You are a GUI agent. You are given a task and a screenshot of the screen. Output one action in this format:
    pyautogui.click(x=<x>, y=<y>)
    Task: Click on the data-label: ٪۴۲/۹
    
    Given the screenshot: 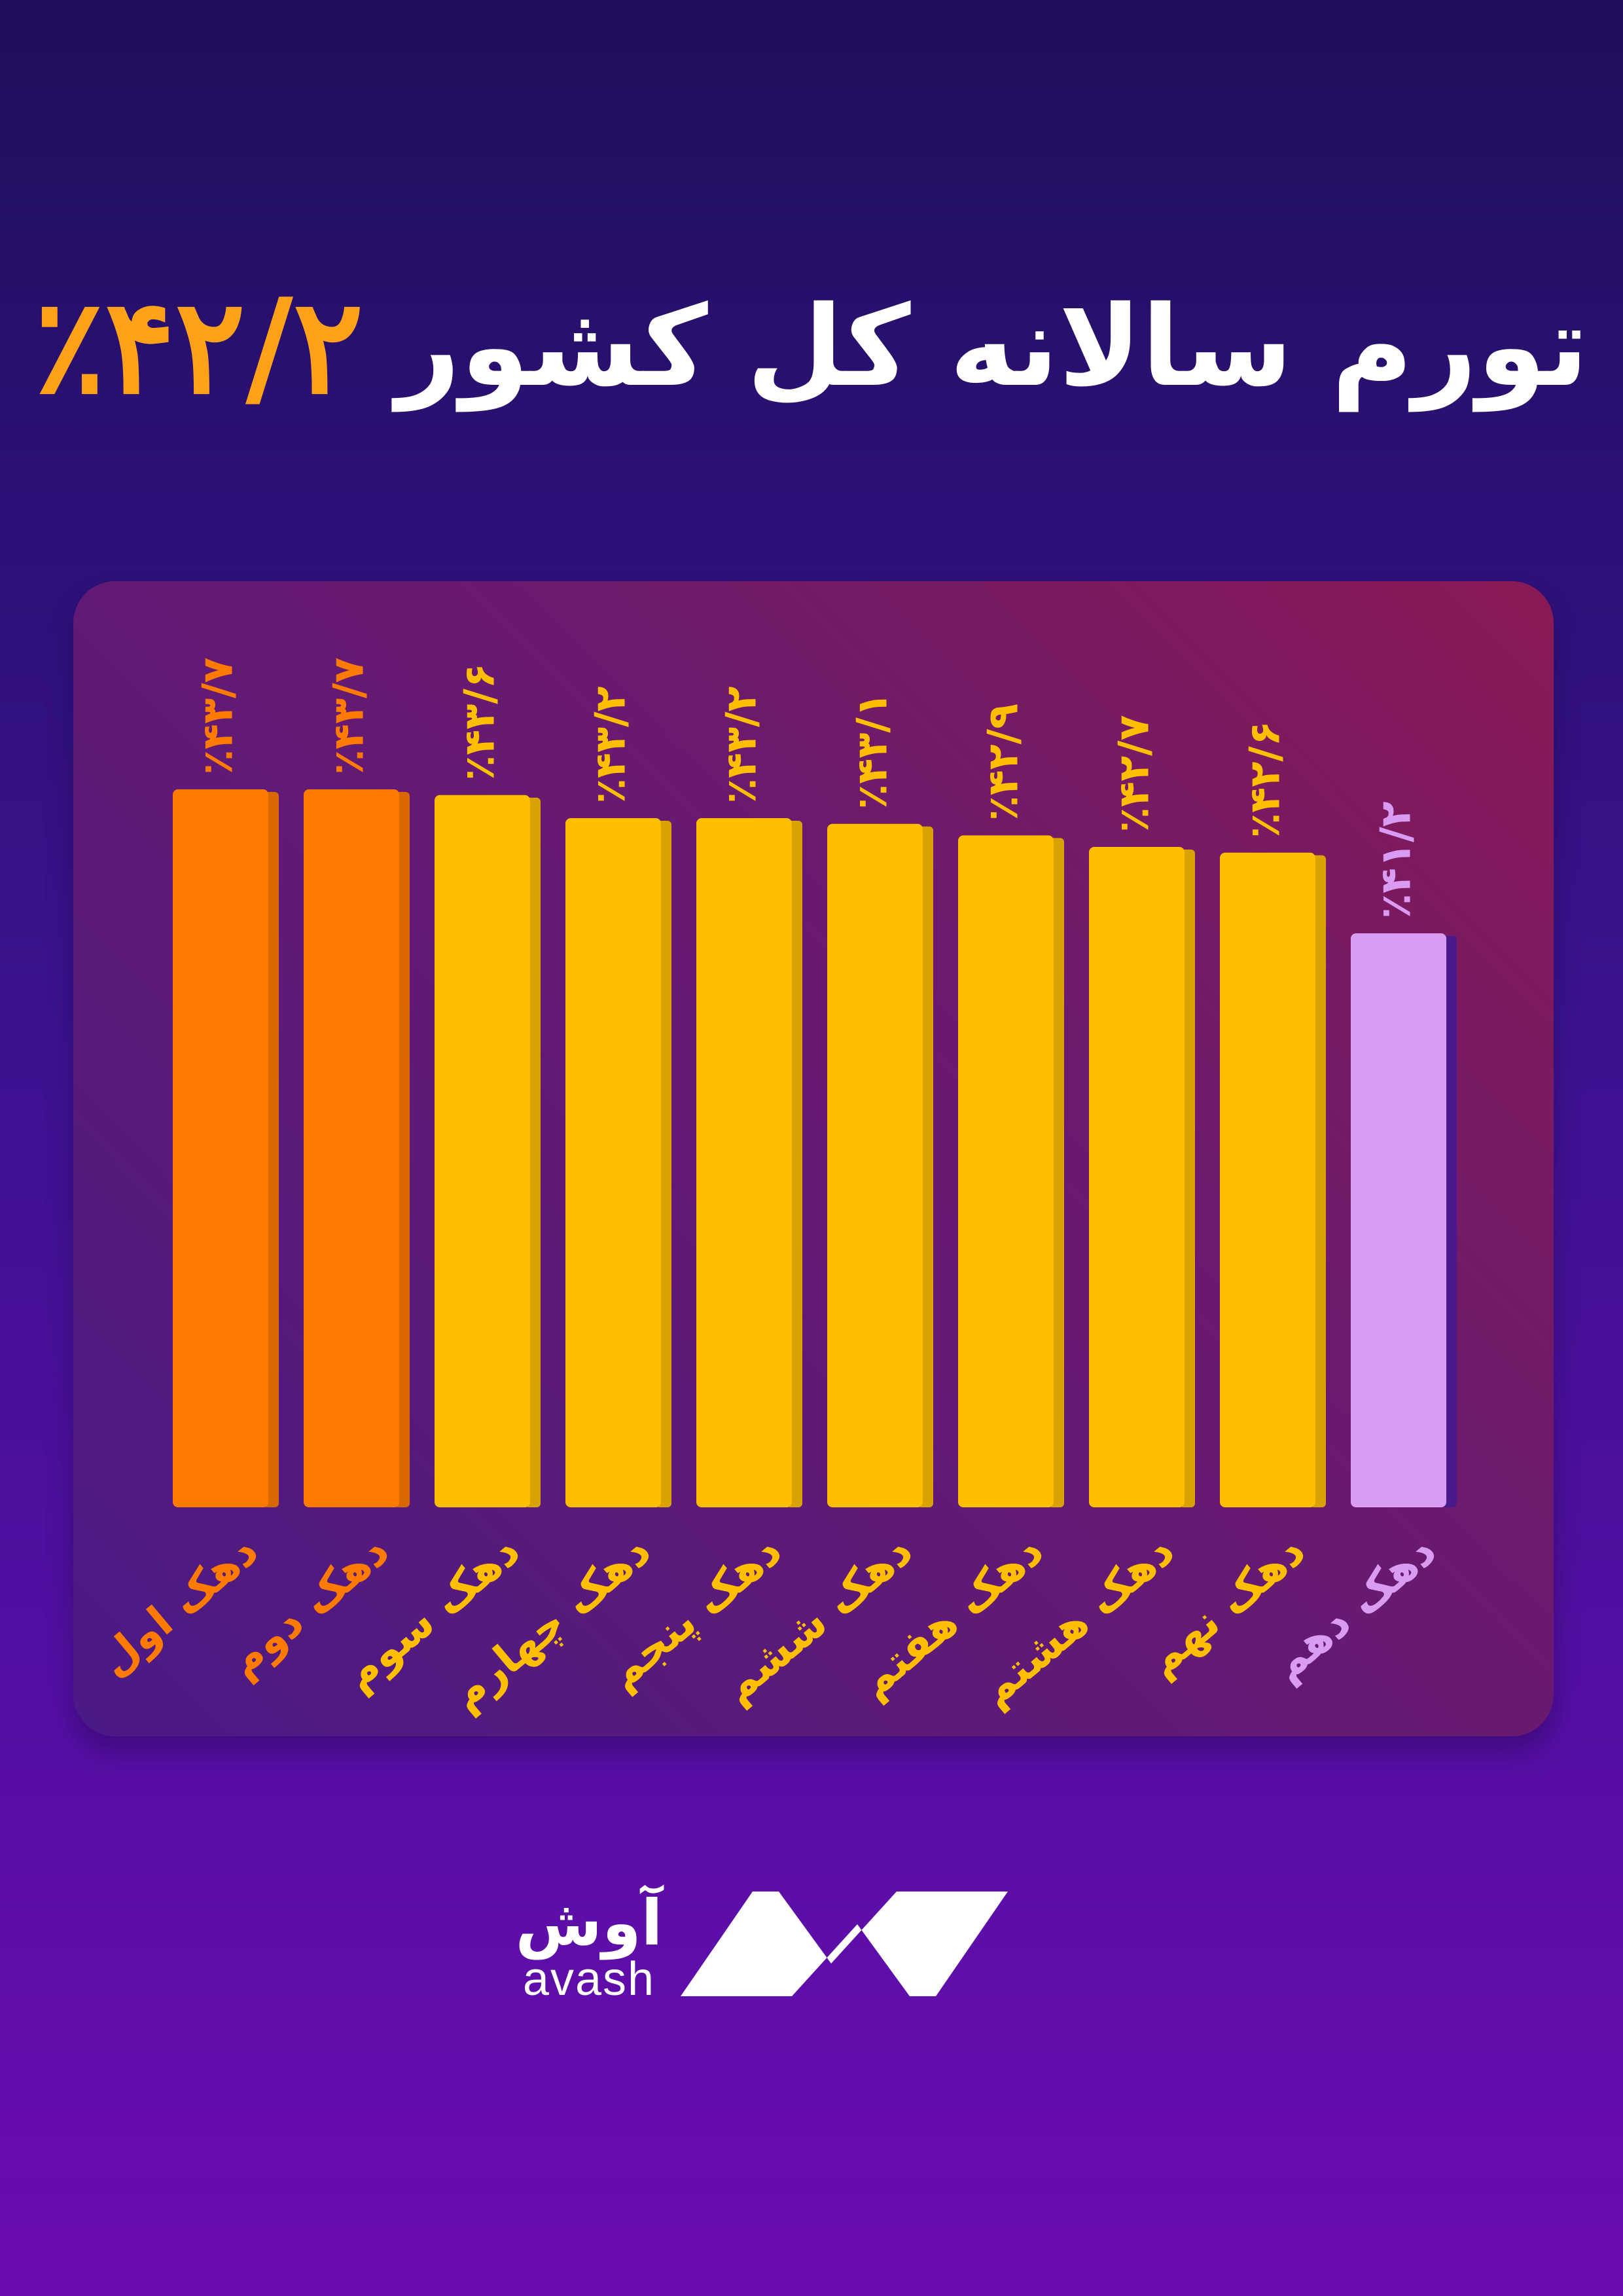 What is the action you would take?
    pyautogui.click(x=1004, y=762)
    